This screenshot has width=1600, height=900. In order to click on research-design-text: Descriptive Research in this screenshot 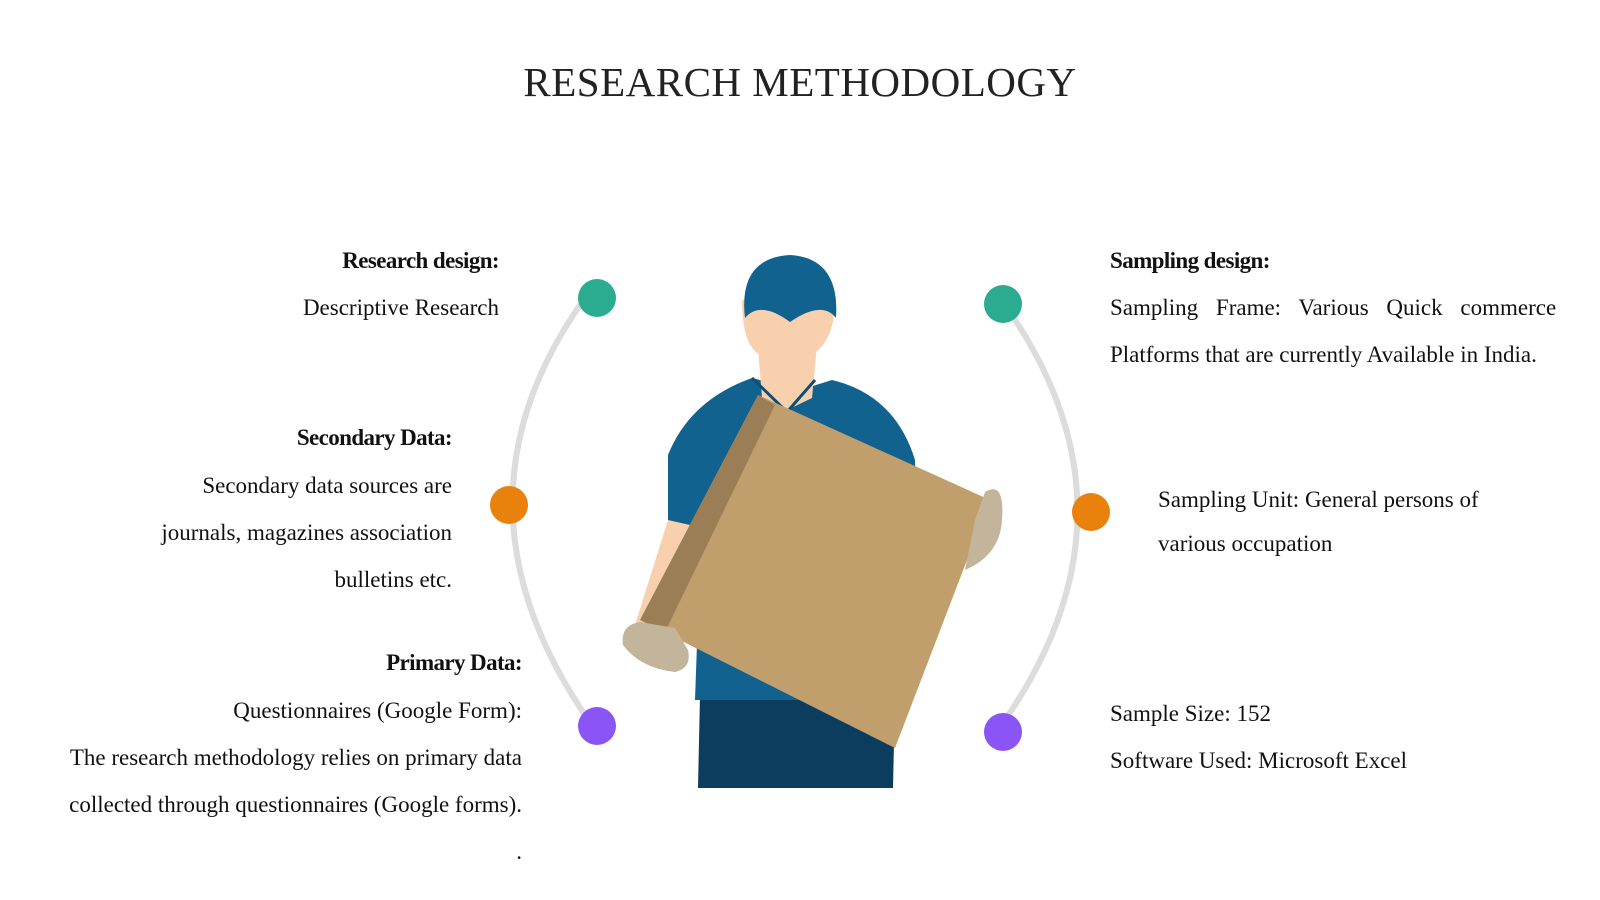, I will do `click(400, 307)`.